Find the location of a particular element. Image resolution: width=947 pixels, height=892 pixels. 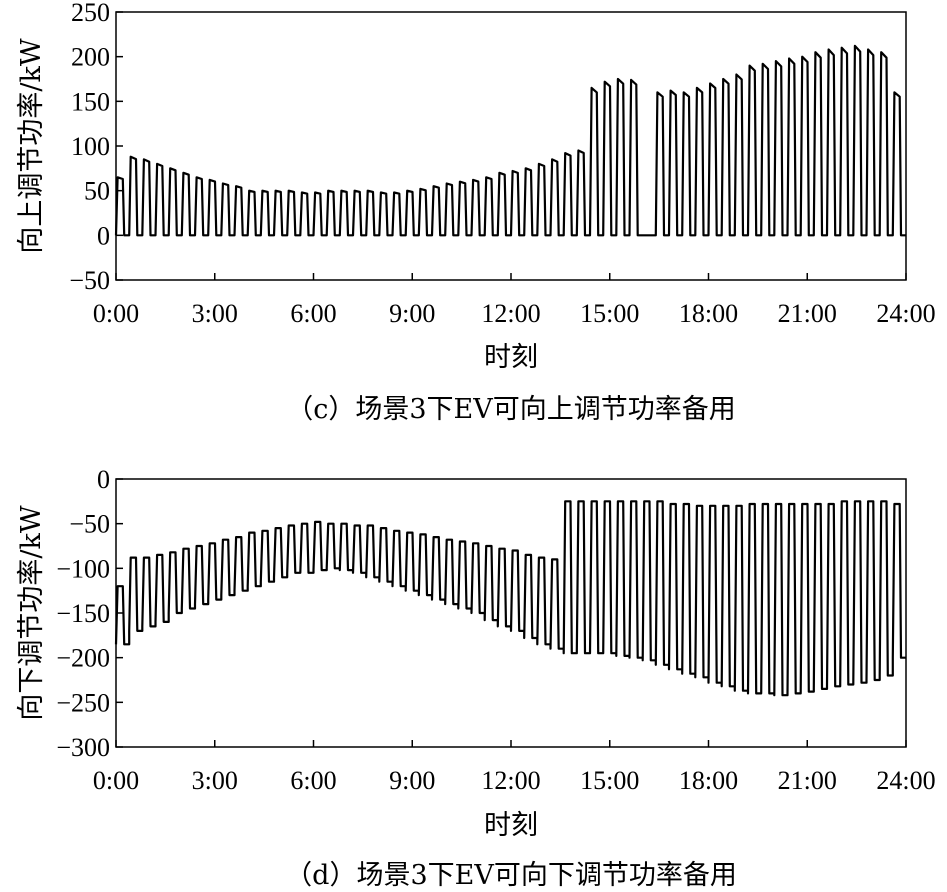

chart-c-x-tick-label: 0:00 is located at coordinates (116, 313).